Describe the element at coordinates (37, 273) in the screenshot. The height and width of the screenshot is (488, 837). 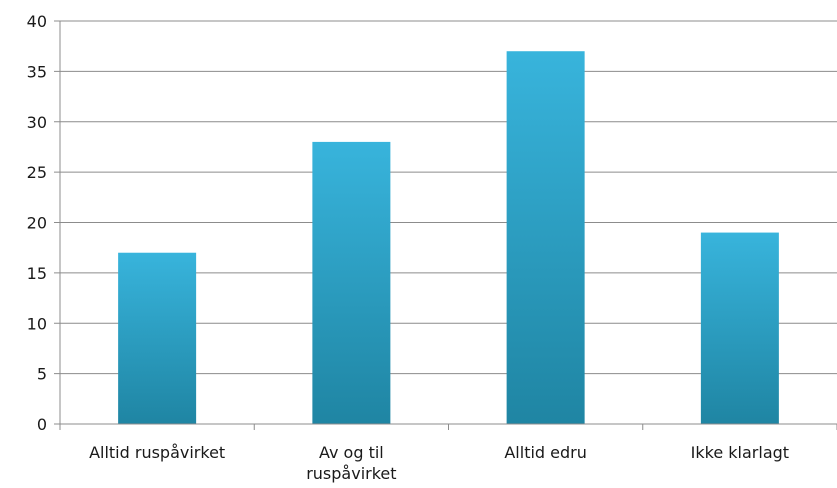
I see `y-tick-label: 15` at that location.